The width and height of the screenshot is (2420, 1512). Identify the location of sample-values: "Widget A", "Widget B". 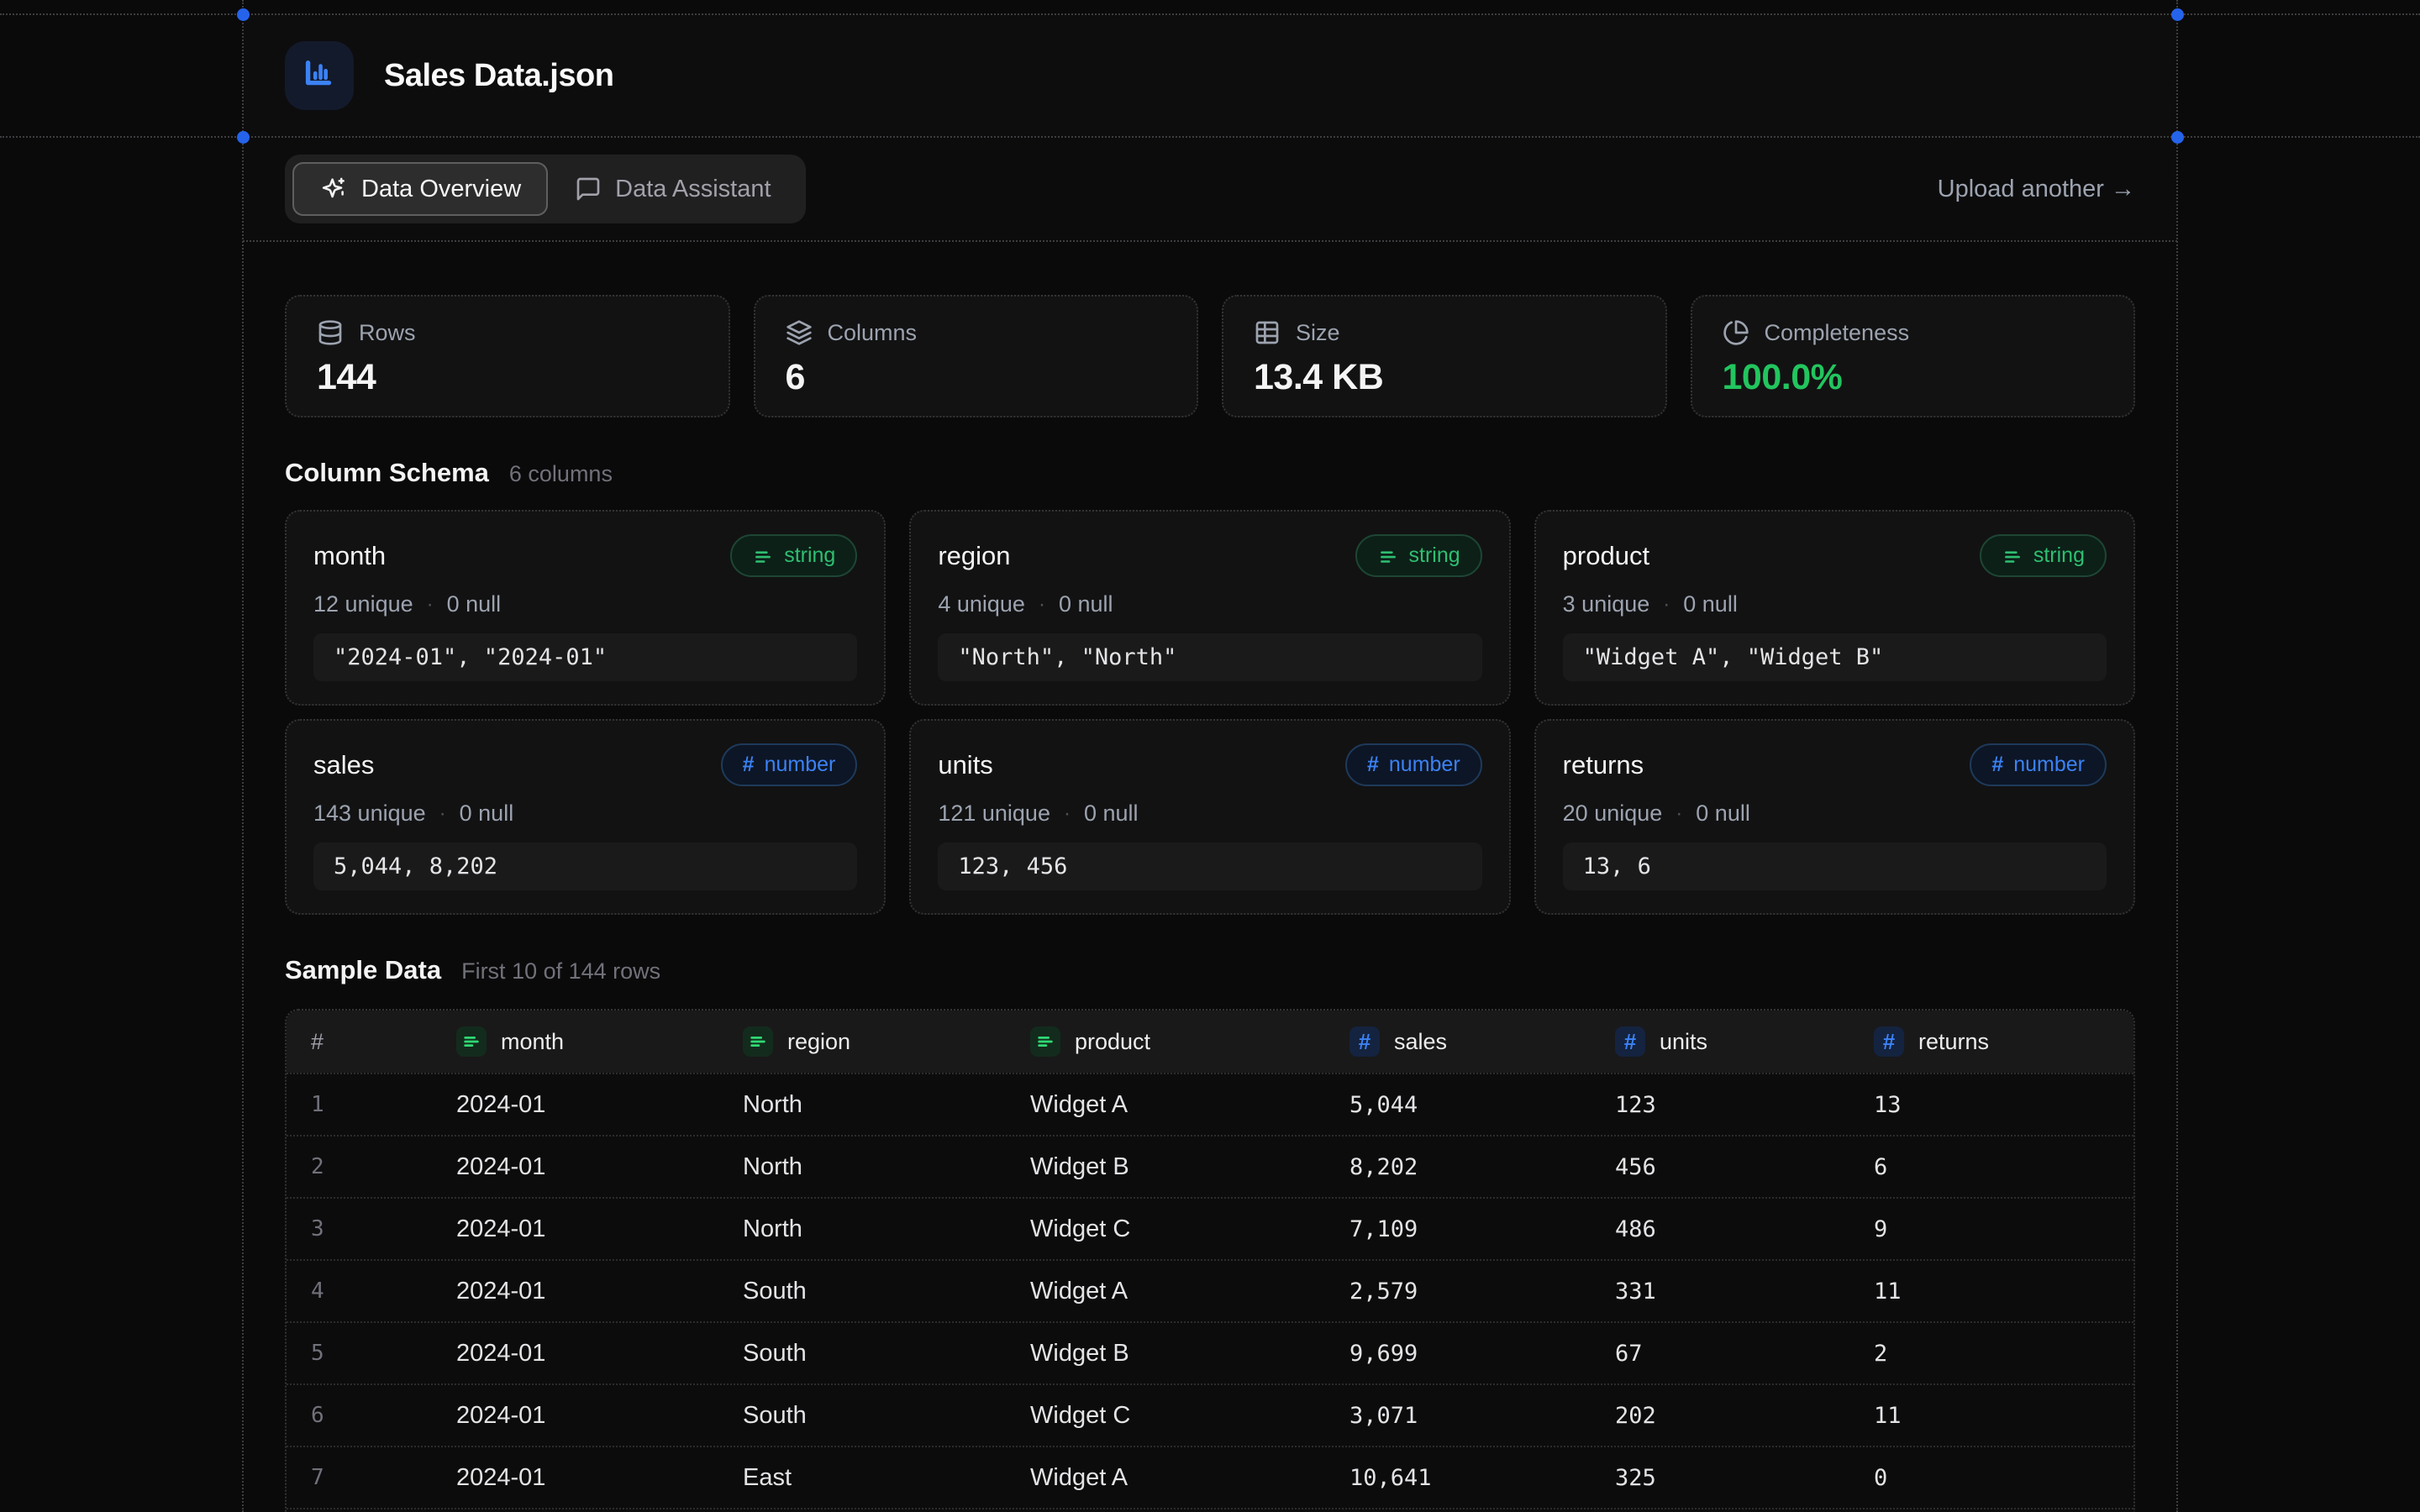
(1834, 657).